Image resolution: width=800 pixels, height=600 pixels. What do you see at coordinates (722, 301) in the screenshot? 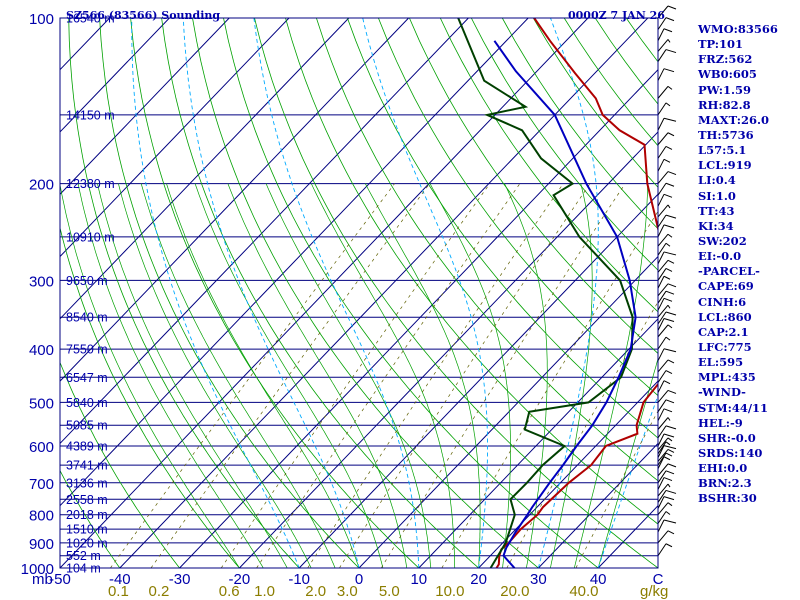
I see `stat-line: CINH:6` at bounding box center [722, 301].